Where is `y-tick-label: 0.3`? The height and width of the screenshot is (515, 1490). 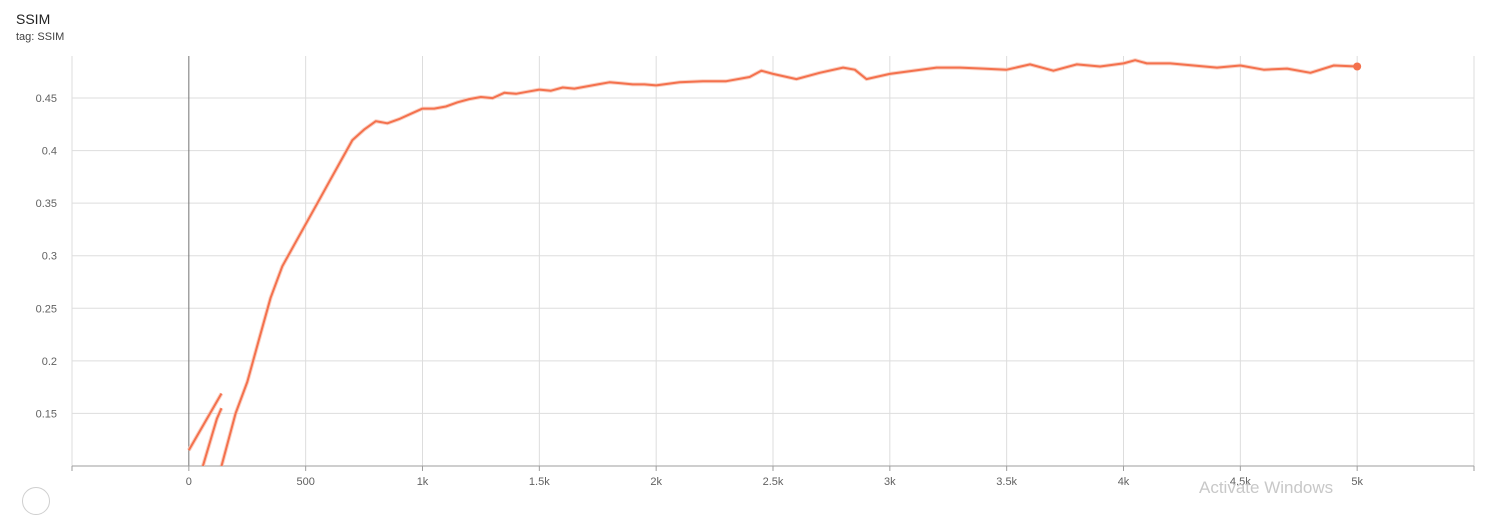
y-tick-label: 0.3 is located at coordinates (49, 257).